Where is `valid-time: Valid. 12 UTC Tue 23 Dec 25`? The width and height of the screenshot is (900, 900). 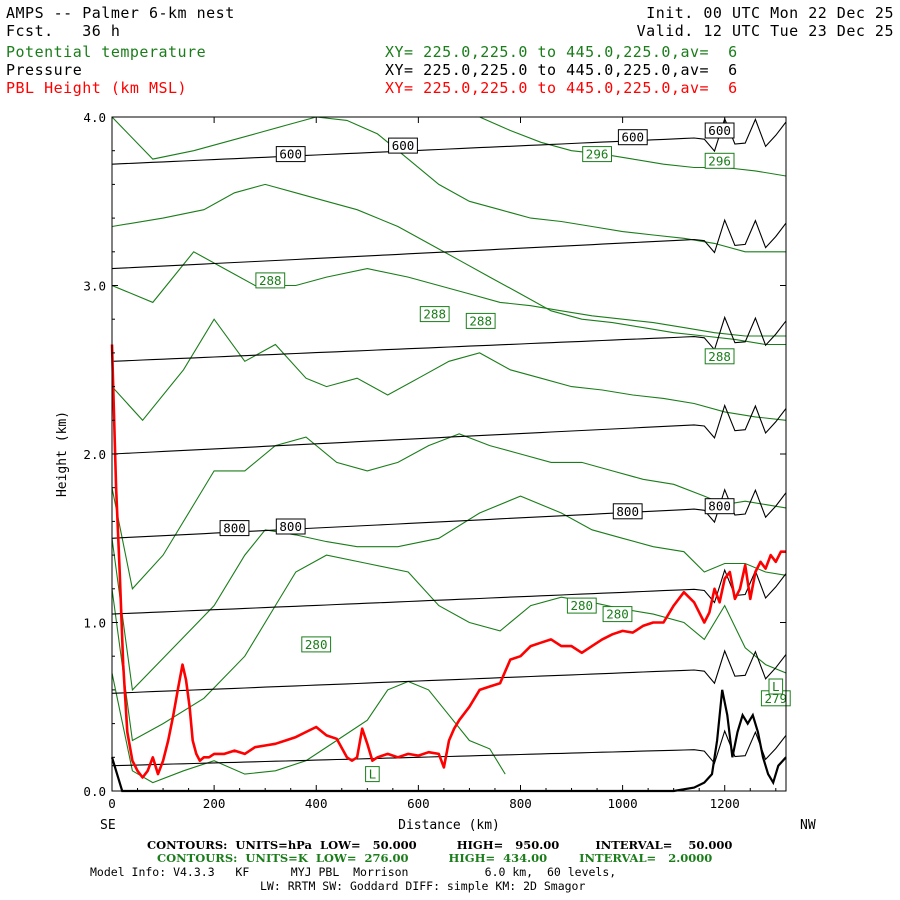 valid-time: Valid. 12 UTC Tue 23 Dec 25 is located at coordinates (765, 31).